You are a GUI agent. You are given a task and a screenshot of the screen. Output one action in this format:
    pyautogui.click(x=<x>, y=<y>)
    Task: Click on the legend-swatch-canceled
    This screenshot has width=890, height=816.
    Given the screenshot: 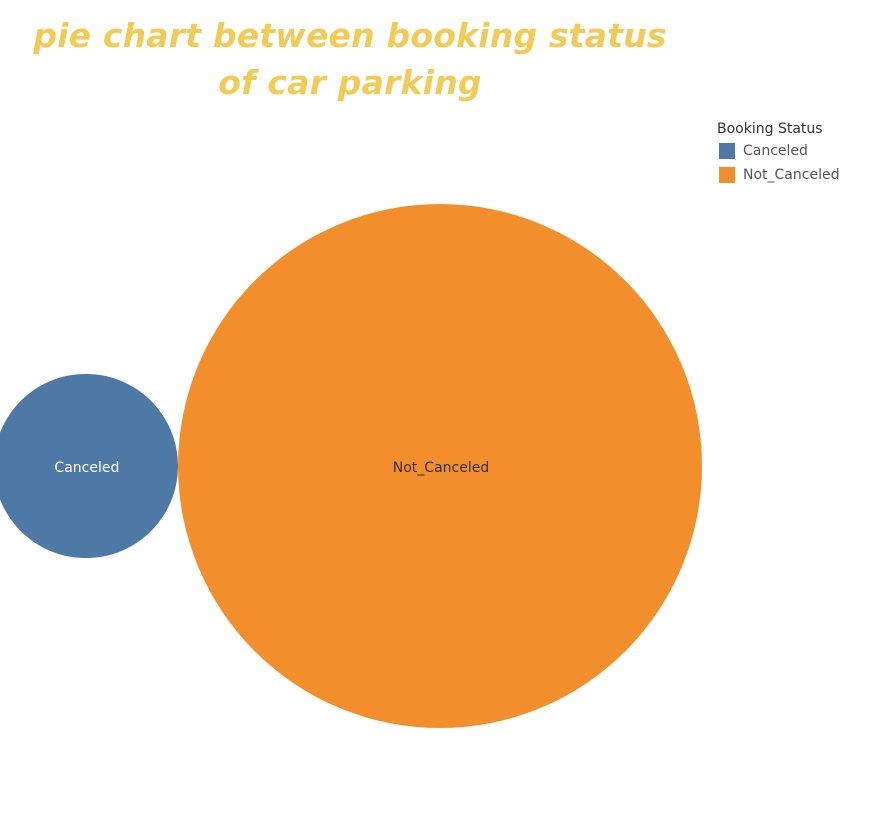 What is the action you would take?
    pyautogui.click(x=727, y=151)
    